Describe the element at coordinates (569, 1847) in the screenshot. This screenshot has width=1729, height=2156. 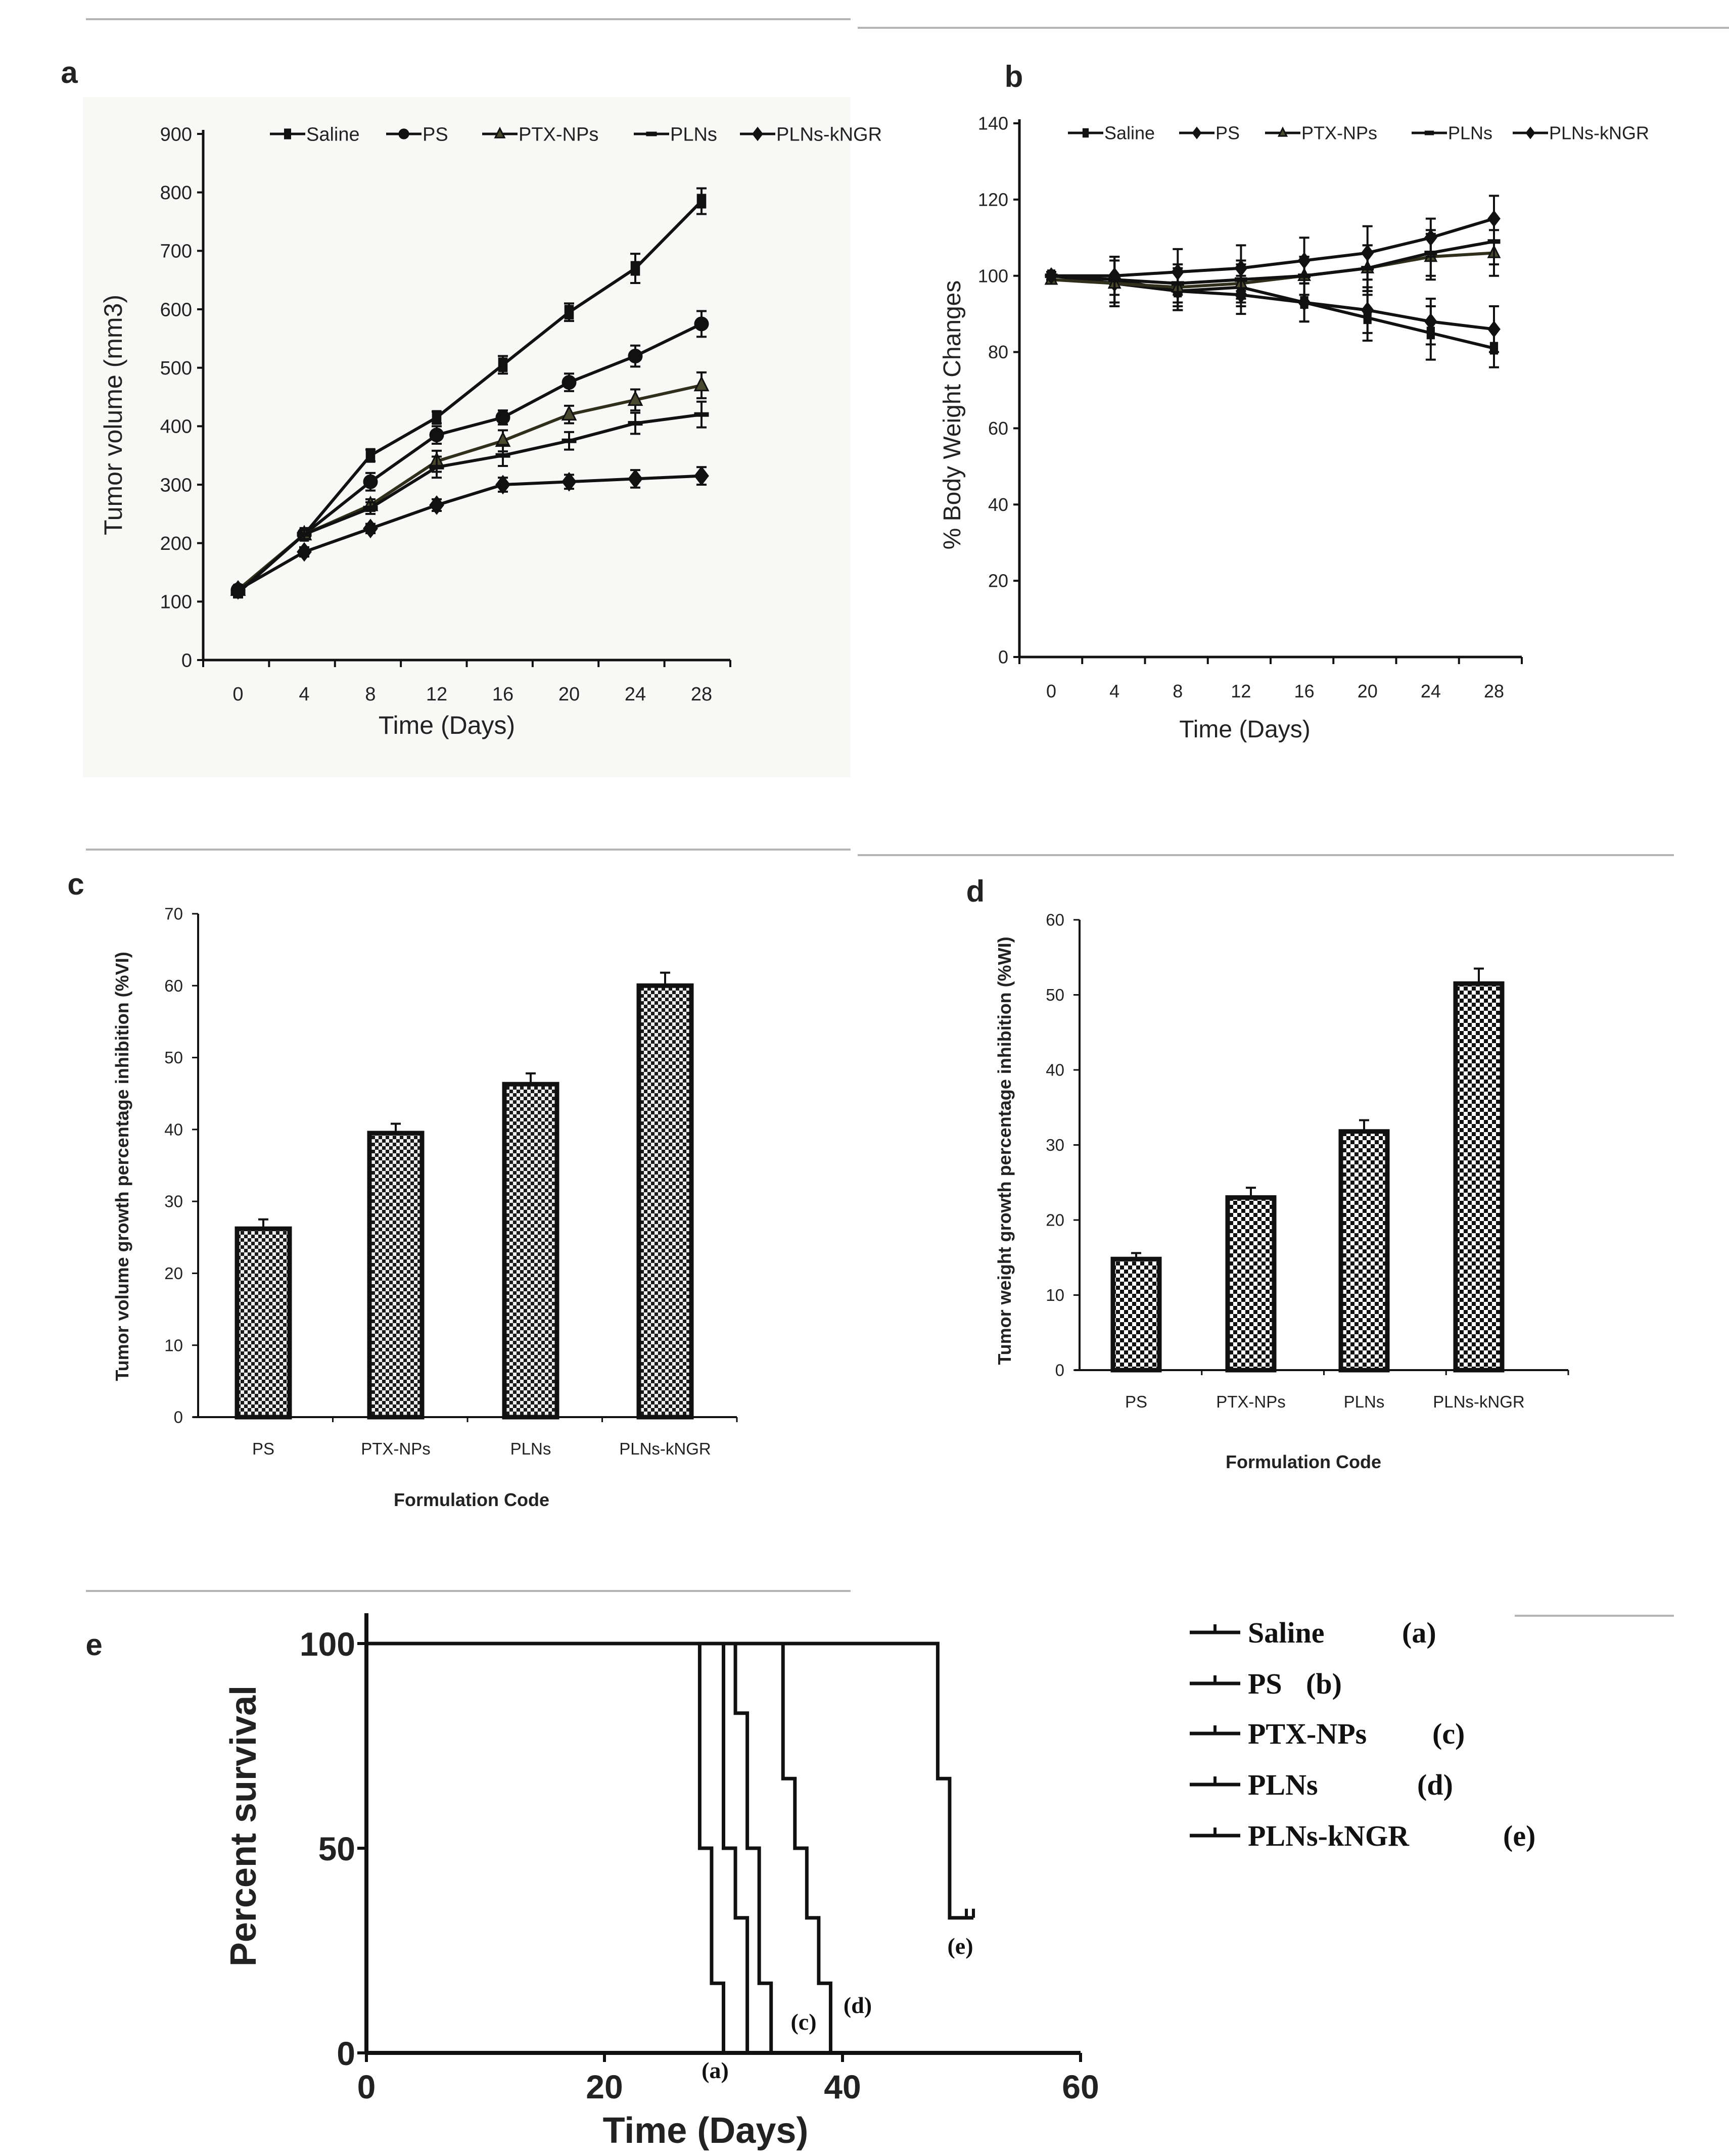
I see `survival-step-line` at that location.